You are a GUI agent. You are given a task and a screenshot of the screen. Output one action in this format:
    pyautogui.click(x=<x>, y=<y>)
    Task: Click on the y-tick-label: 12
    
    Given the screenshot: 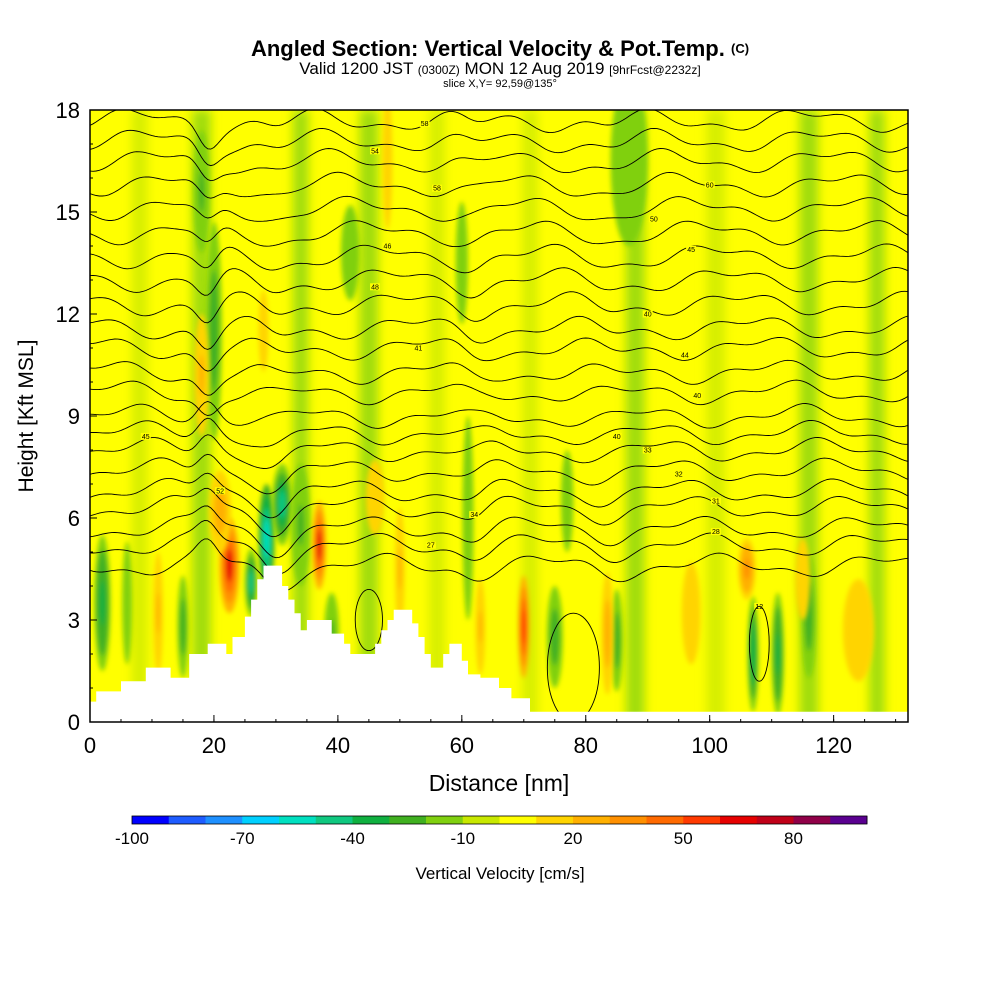 What is the action you would take?
    pyautogui.click(x=68, y=314)
    